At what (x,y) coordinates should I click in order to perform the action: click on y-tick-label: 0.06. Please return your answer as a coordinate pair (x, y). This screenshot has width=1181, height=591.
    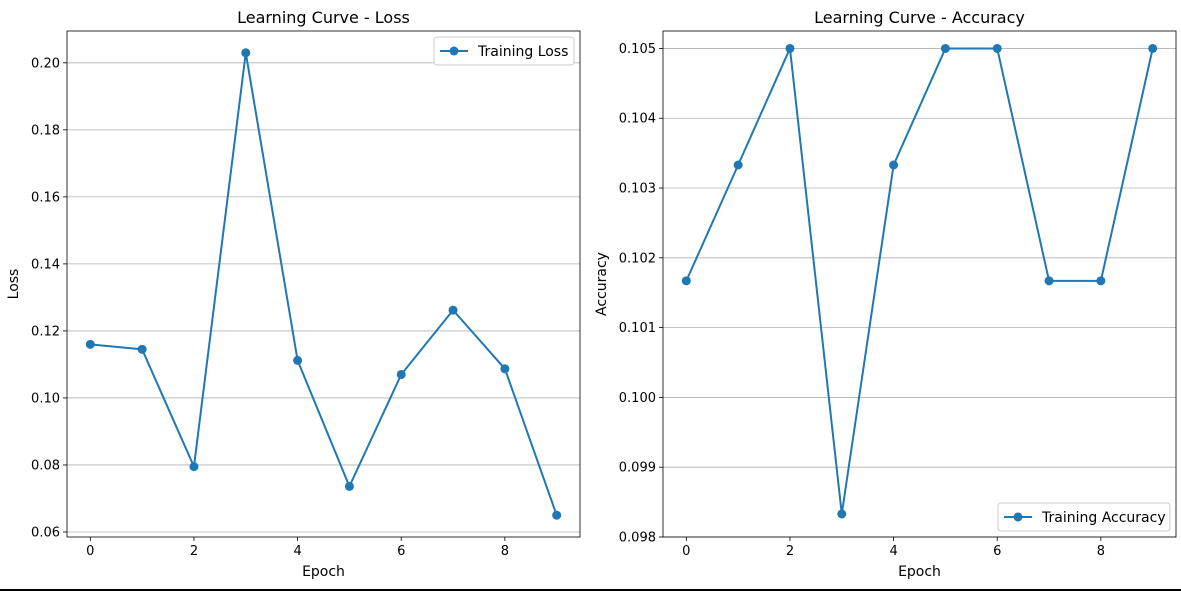
    Looking at the image, I should click on (45, 532).